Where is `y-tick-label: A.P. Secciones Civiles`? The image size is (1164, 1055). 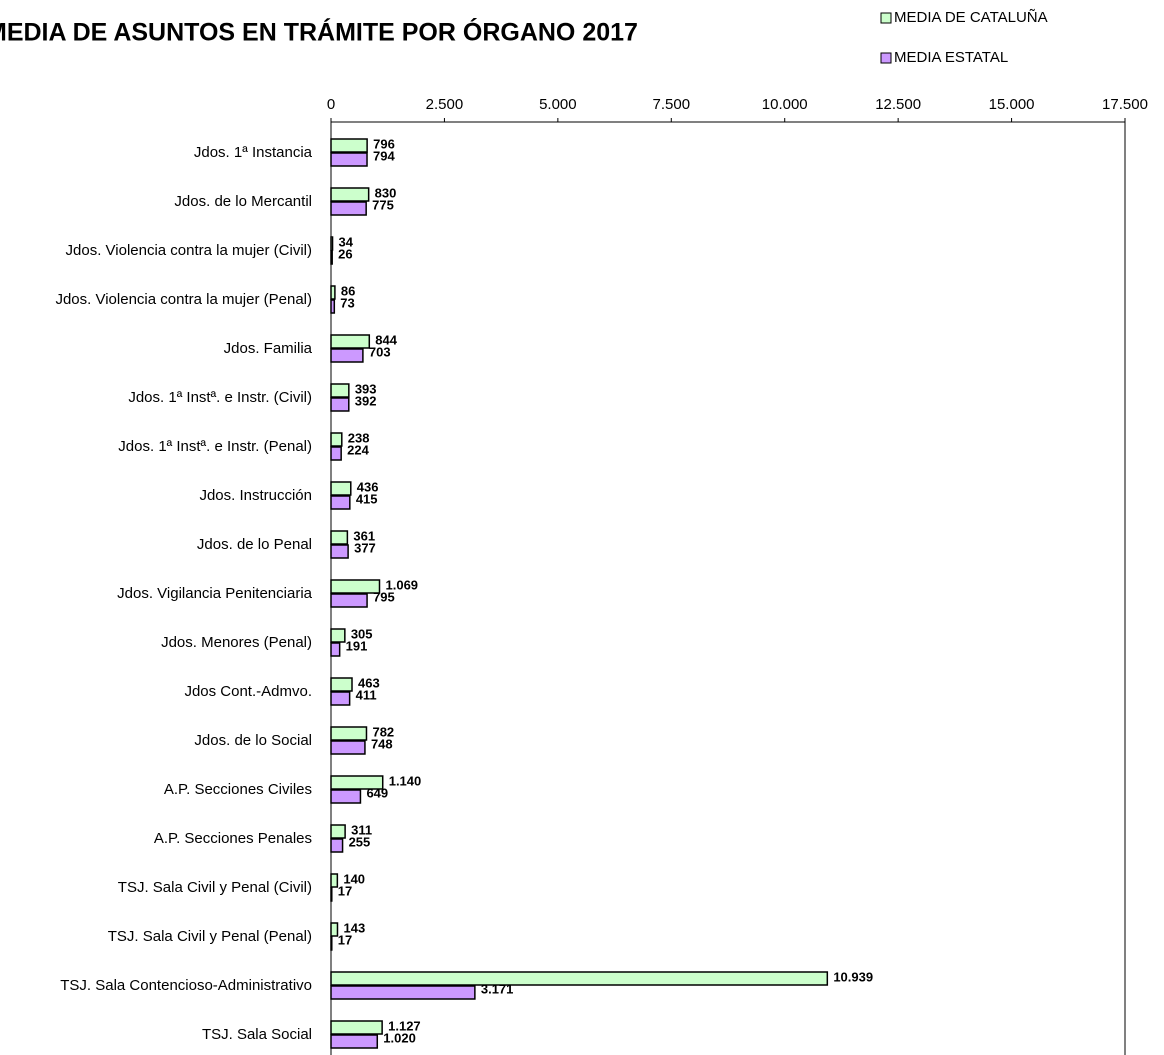 y-tick-label: A.P. Secciones Civiles is located at coordinates (238, 789).